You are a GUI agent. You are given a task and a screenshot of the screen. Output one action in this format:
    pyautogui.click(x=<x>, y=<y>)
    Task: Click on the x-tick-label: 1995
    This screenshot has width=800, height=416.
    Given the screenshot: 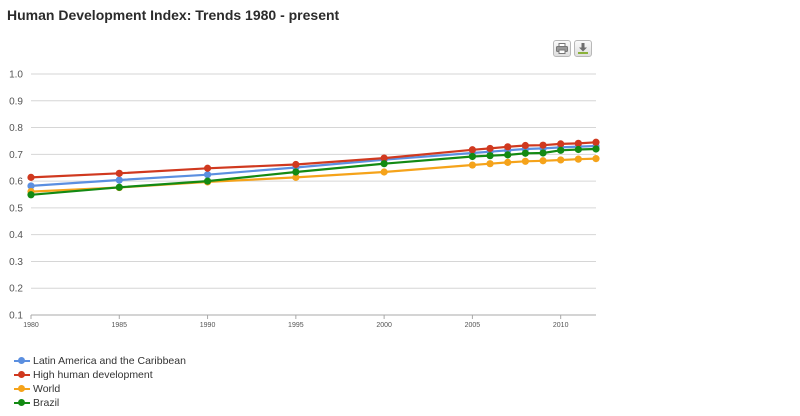 What is the action you would take?
    pyautogui.click(x=296, y=325)
    